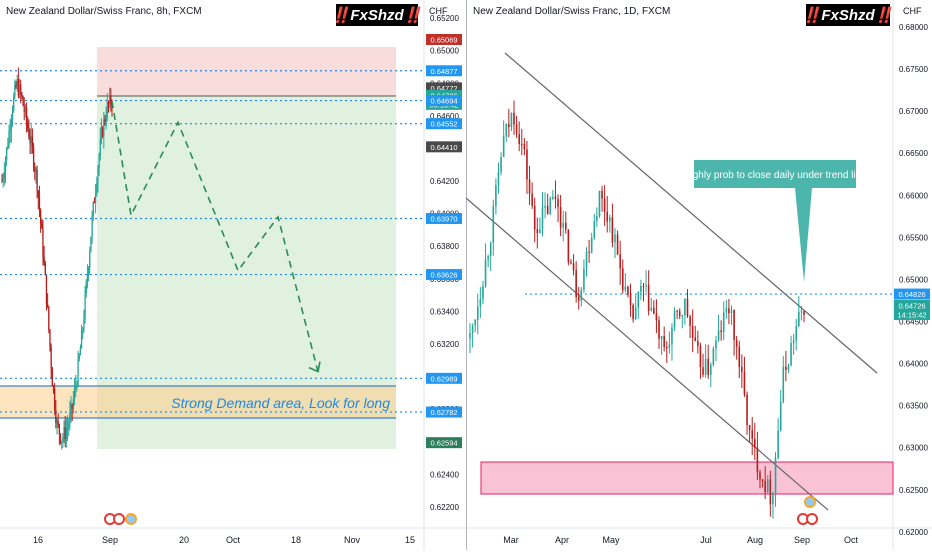  I want to click on right-demand-zone, so click(687, 478).